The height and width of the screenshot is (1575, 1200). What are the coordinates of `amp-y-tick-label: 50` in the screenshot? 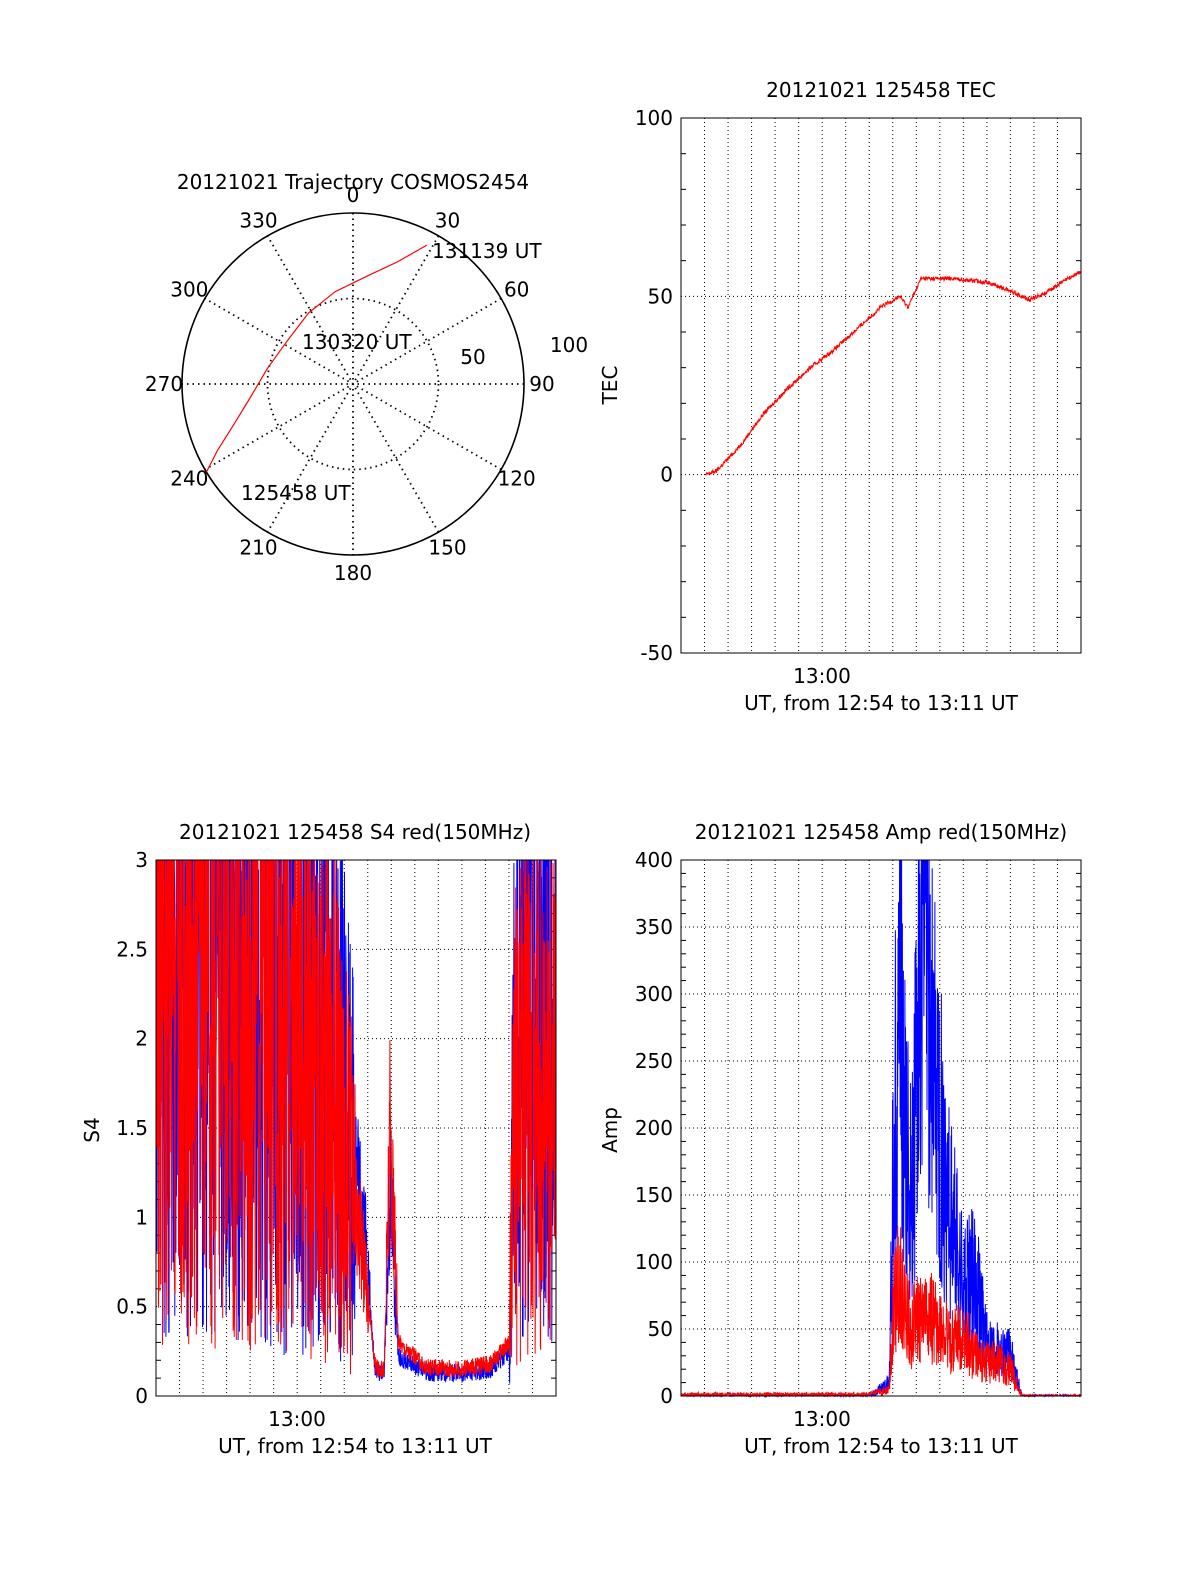 It's located at (660, 1329).